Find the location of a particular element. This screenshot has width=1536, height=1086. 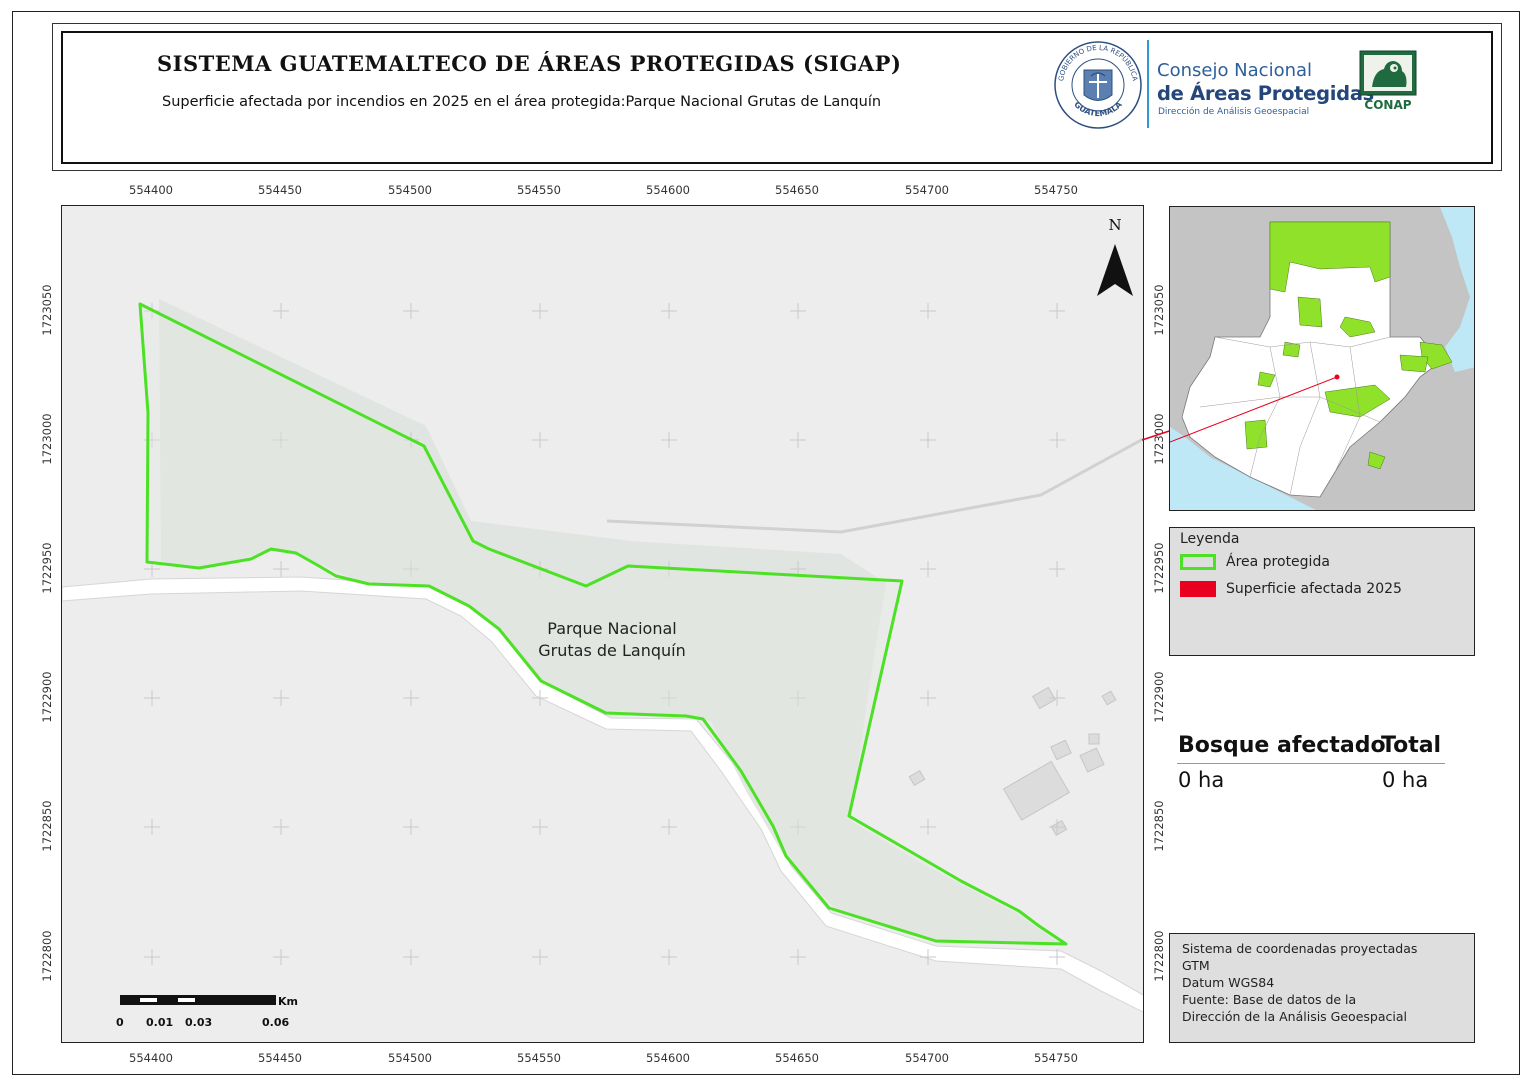

conap-department: Dirección de Análisis Geoespacial is located at coordinates (1234, 112).